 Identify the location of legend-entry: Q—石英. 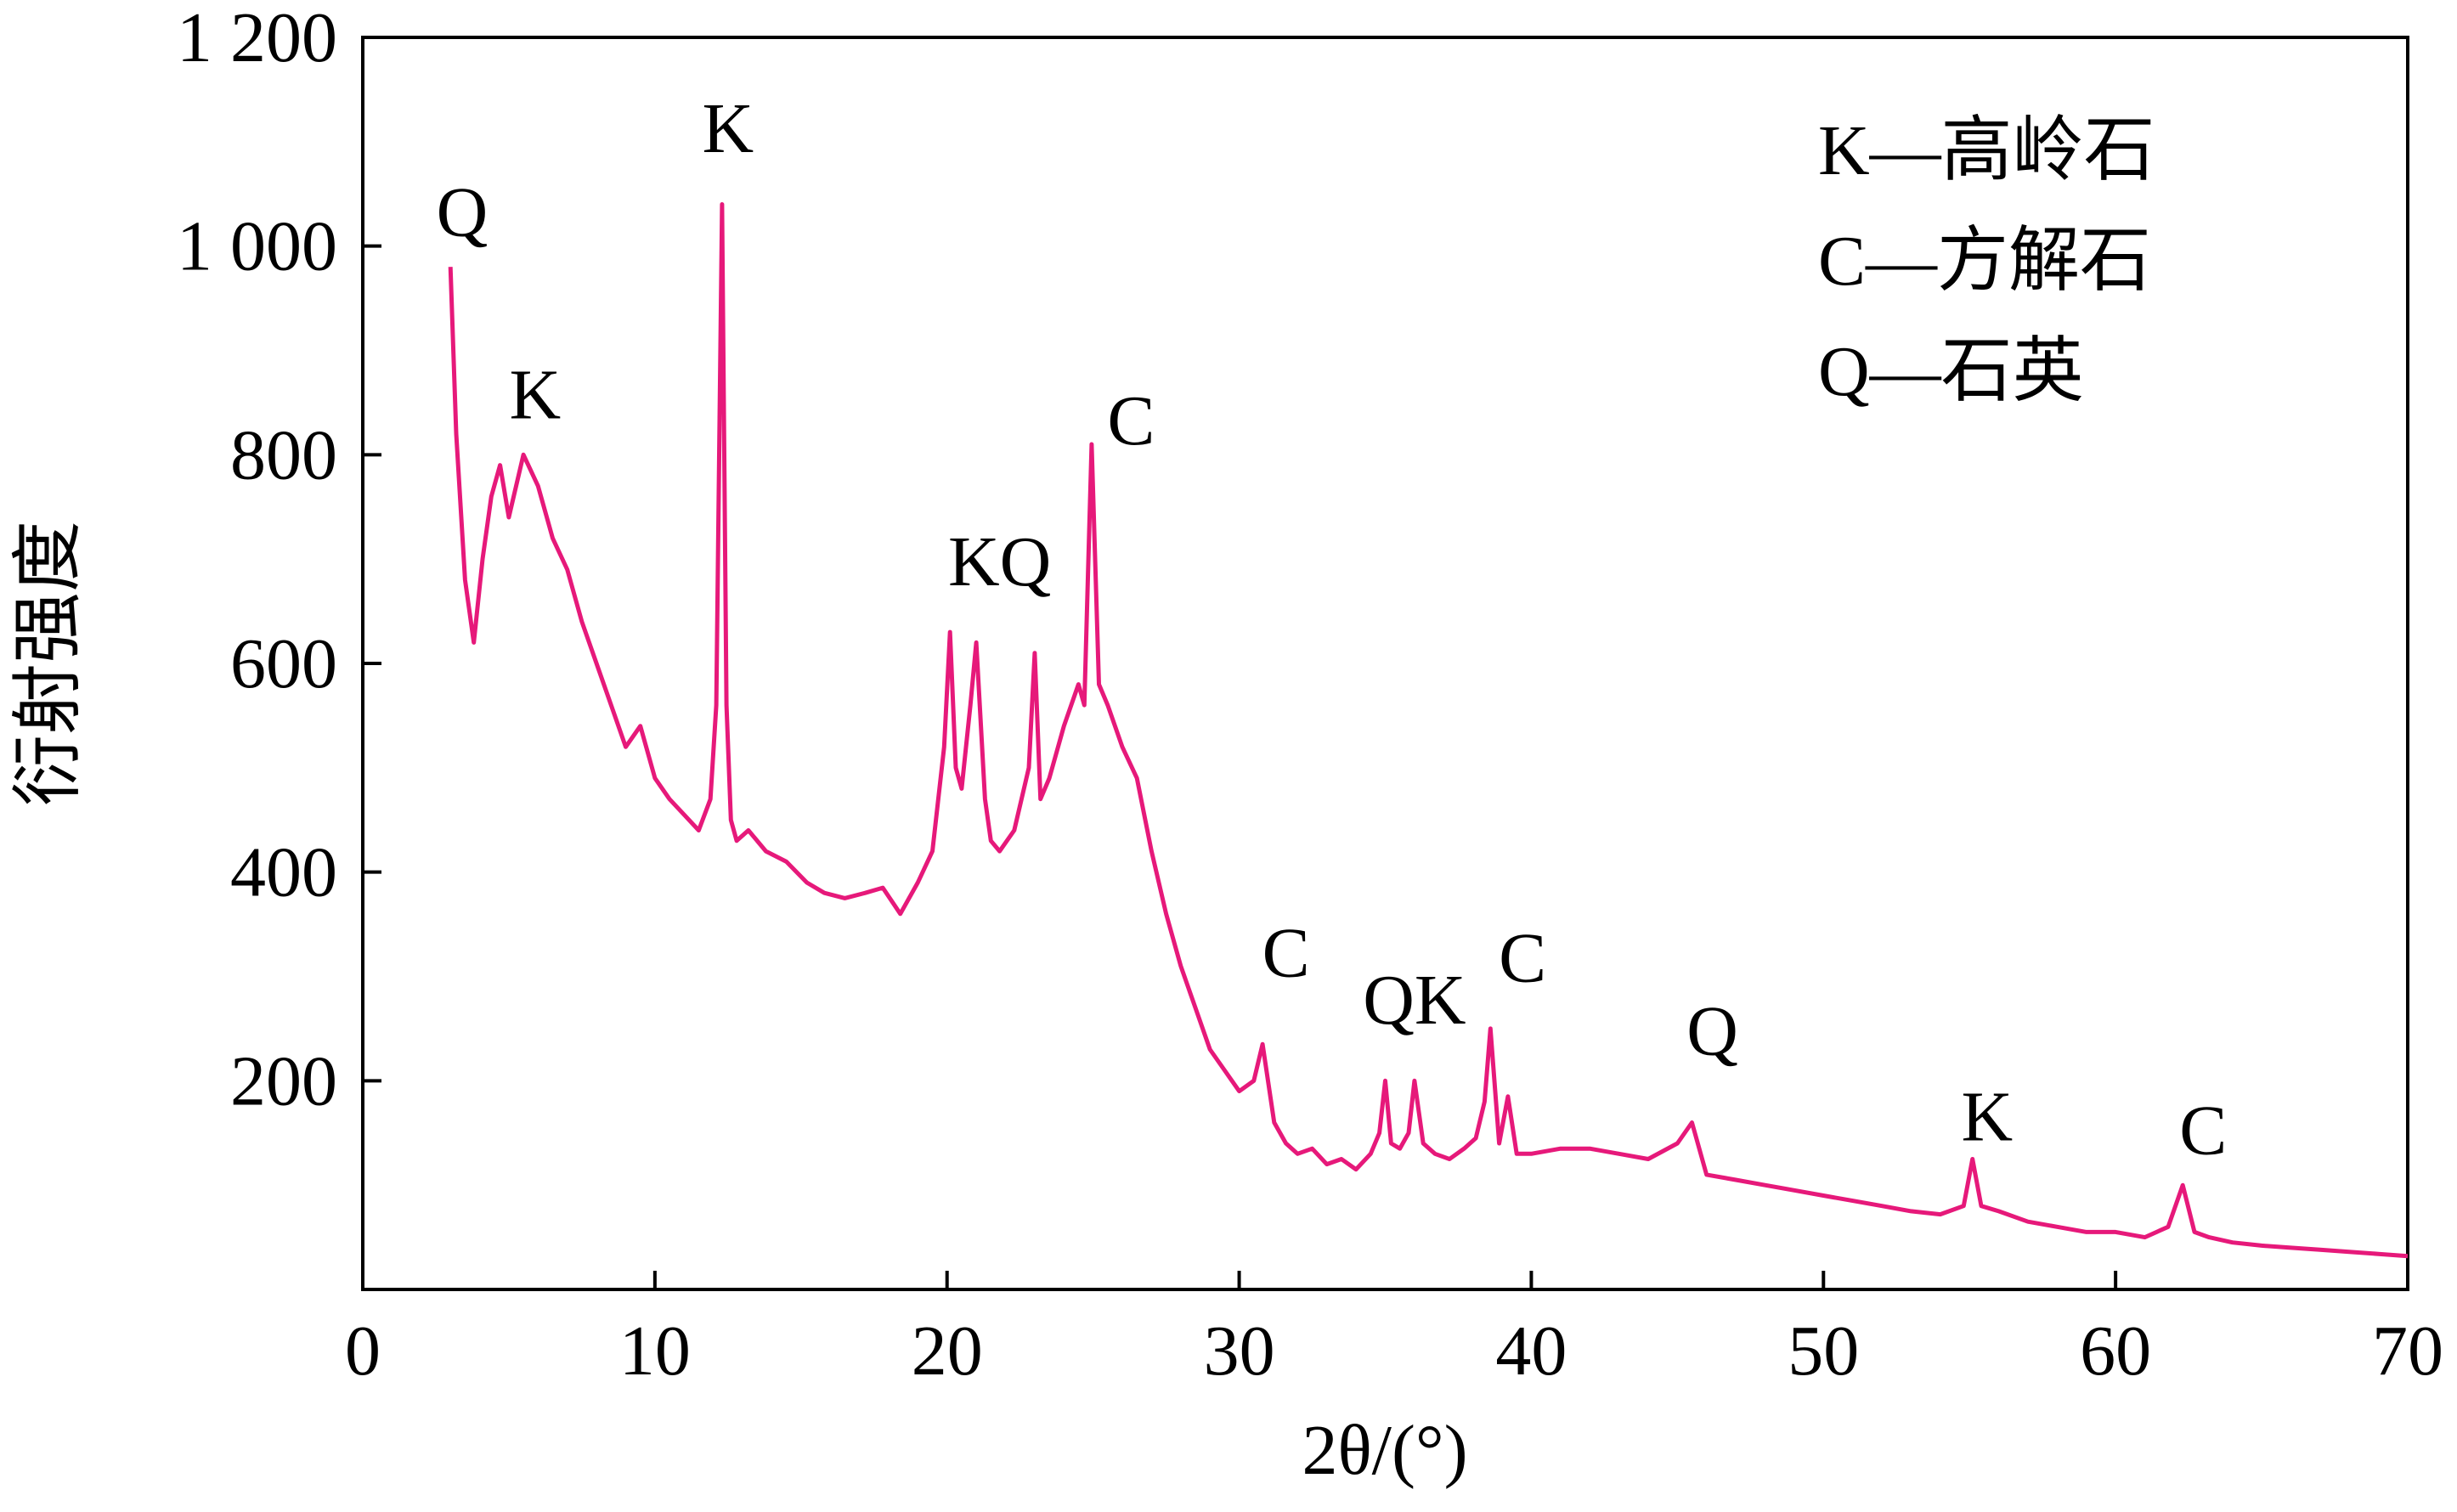
(1951, 371).